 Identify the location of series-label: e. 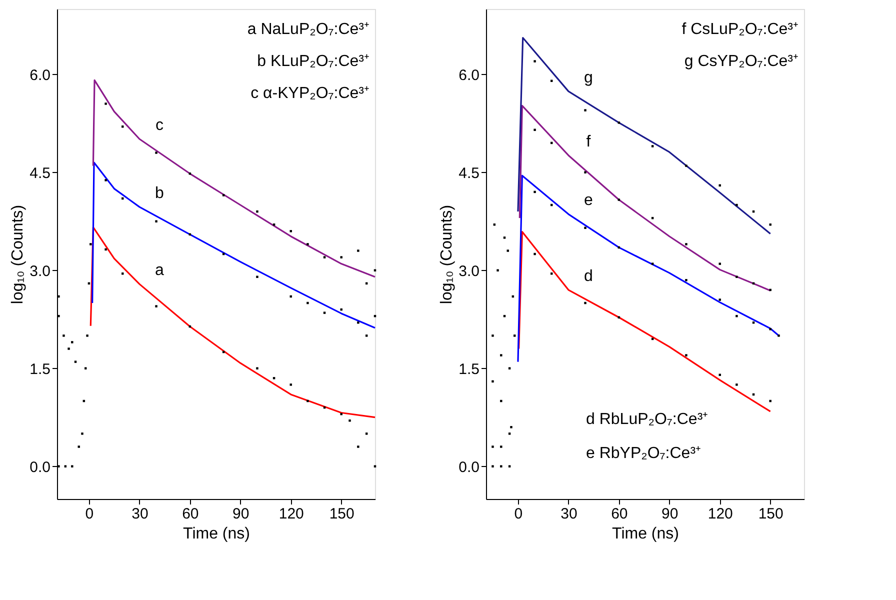
(588, 201).